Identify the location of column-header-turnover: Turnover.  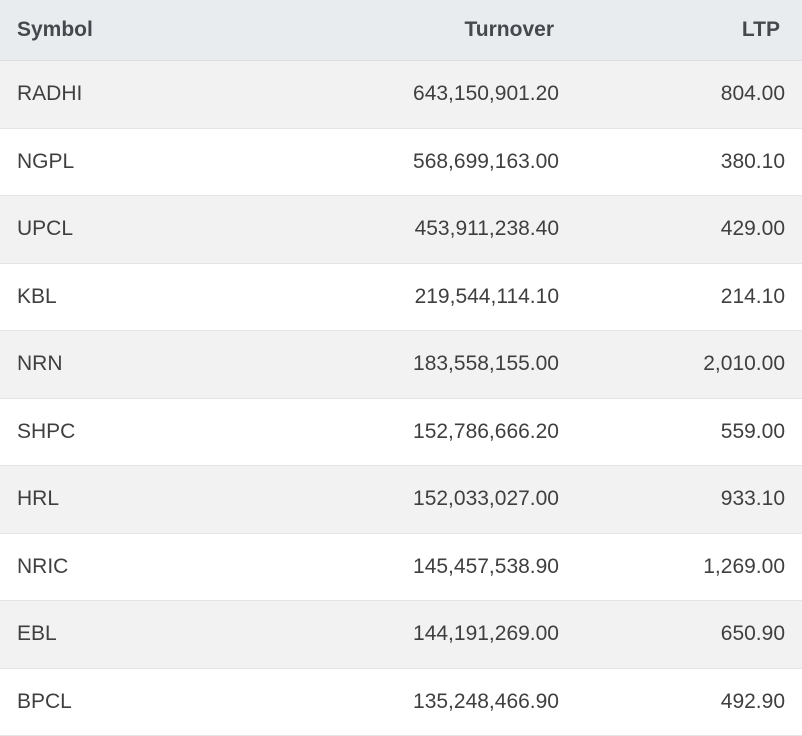
(509, 29).